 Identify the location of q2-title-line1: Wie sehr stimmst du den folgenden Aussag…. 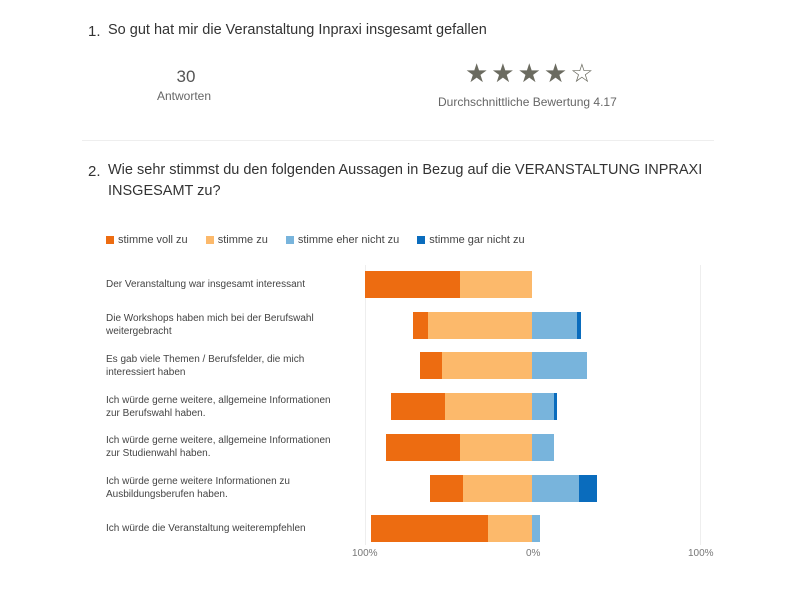
(405, 170).